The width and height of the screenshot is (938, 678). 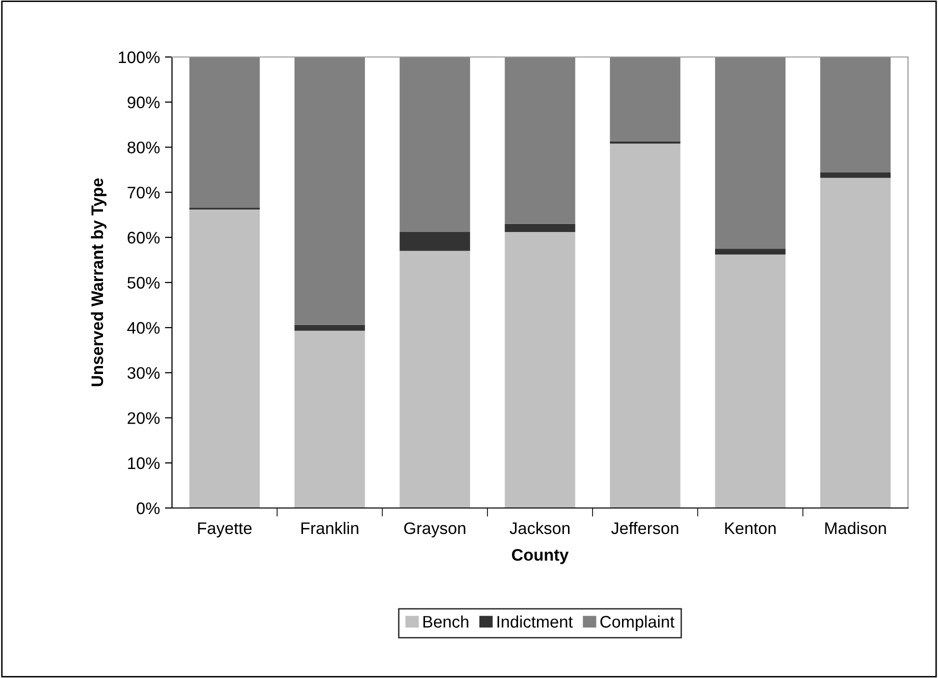 I want to click on y-tick-label: 60%, so click(x=144, y=238).